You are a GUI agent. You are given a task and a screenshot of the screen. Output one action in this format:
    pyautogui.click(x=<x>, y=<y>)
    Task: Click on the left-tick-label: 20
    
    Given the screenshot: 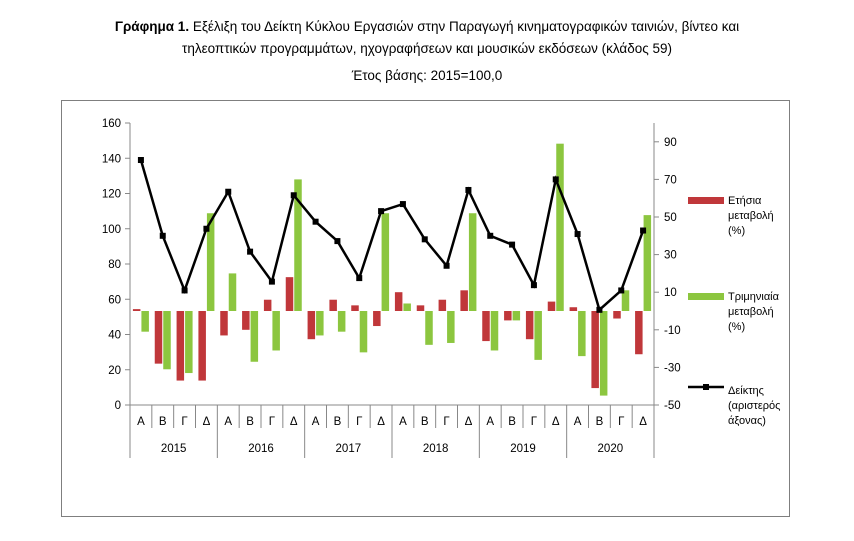 What is the action you would take?
    pyautogui.click(x=114, y=371)
    